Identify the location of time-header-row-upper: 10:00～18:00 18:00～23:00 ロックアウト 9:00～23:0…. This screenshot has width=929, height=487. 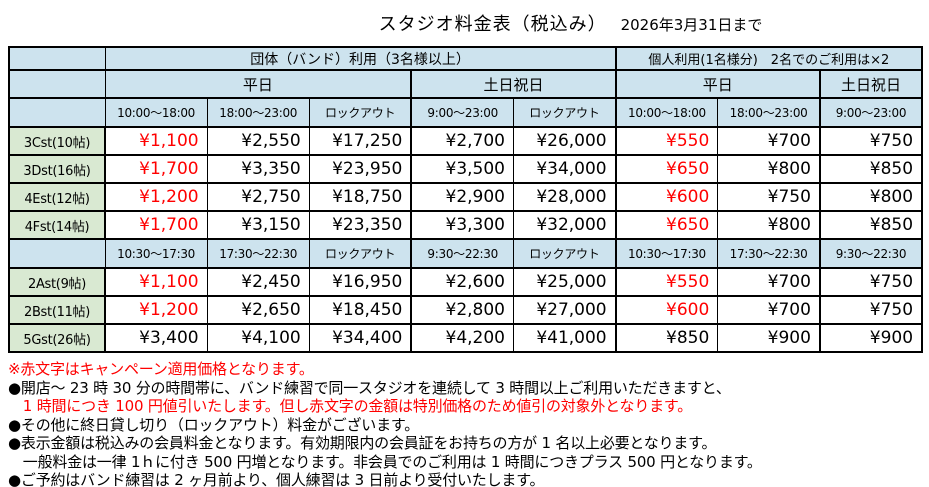
(465, 112).